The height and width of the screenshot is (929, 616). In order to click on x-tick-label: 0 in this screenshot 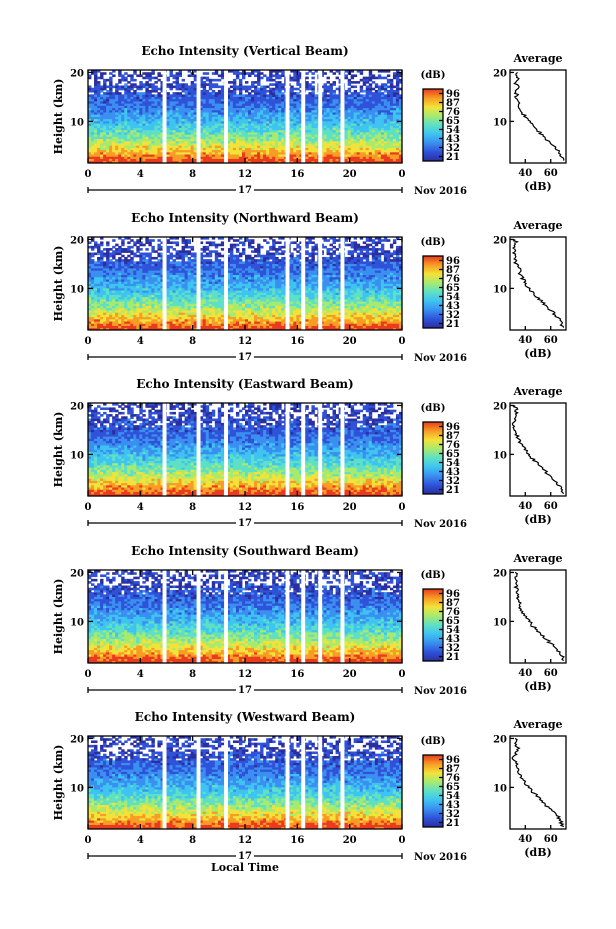, I will do `click(402, 174)`.